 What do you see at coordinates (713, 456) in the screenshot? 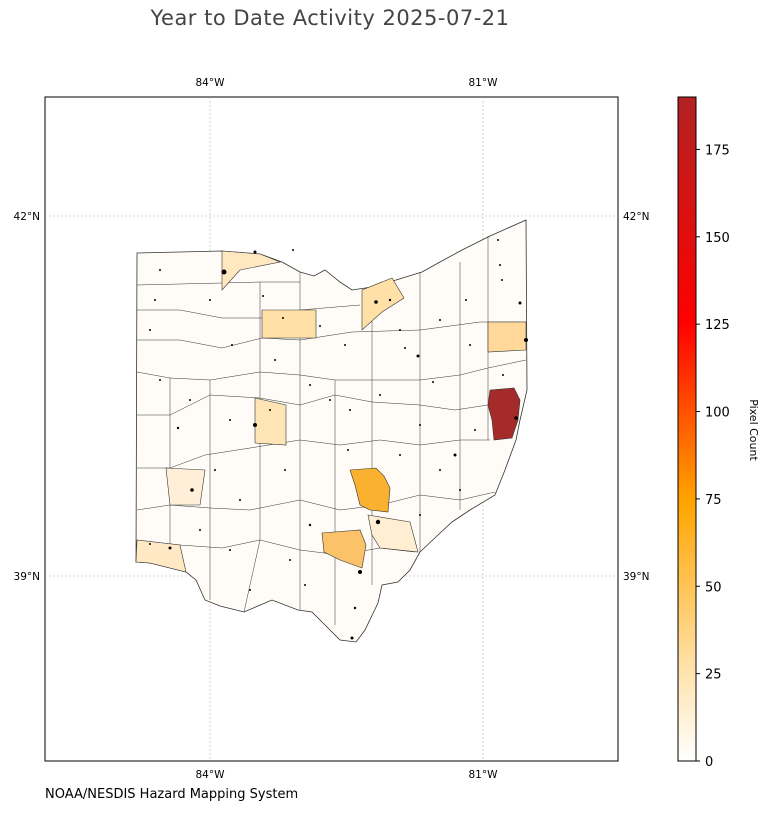
I see `colorbar-ticks: 0 25 50 75 100 125 150 175` at bounding box center [713, 456].